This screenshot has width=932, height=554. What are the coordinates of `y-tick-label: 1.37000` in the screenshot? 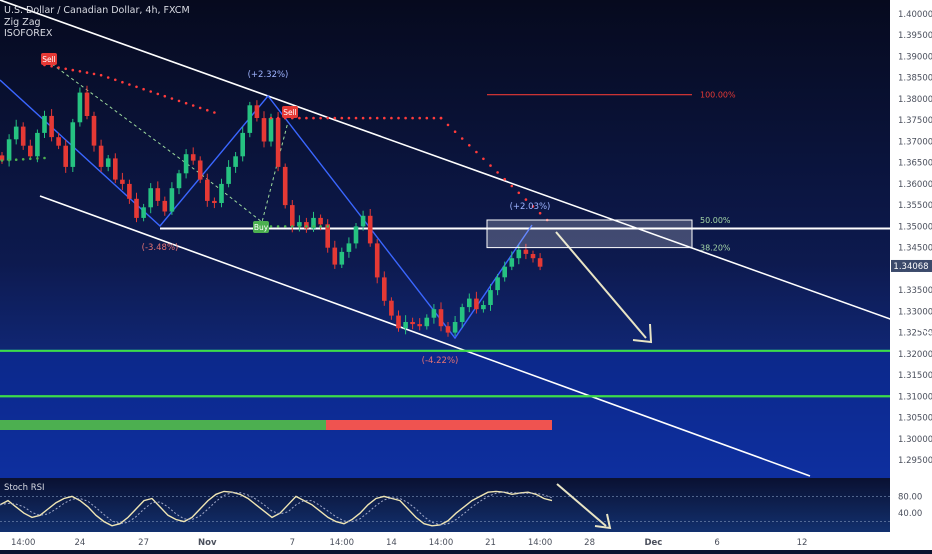 It's located at (915, 142).